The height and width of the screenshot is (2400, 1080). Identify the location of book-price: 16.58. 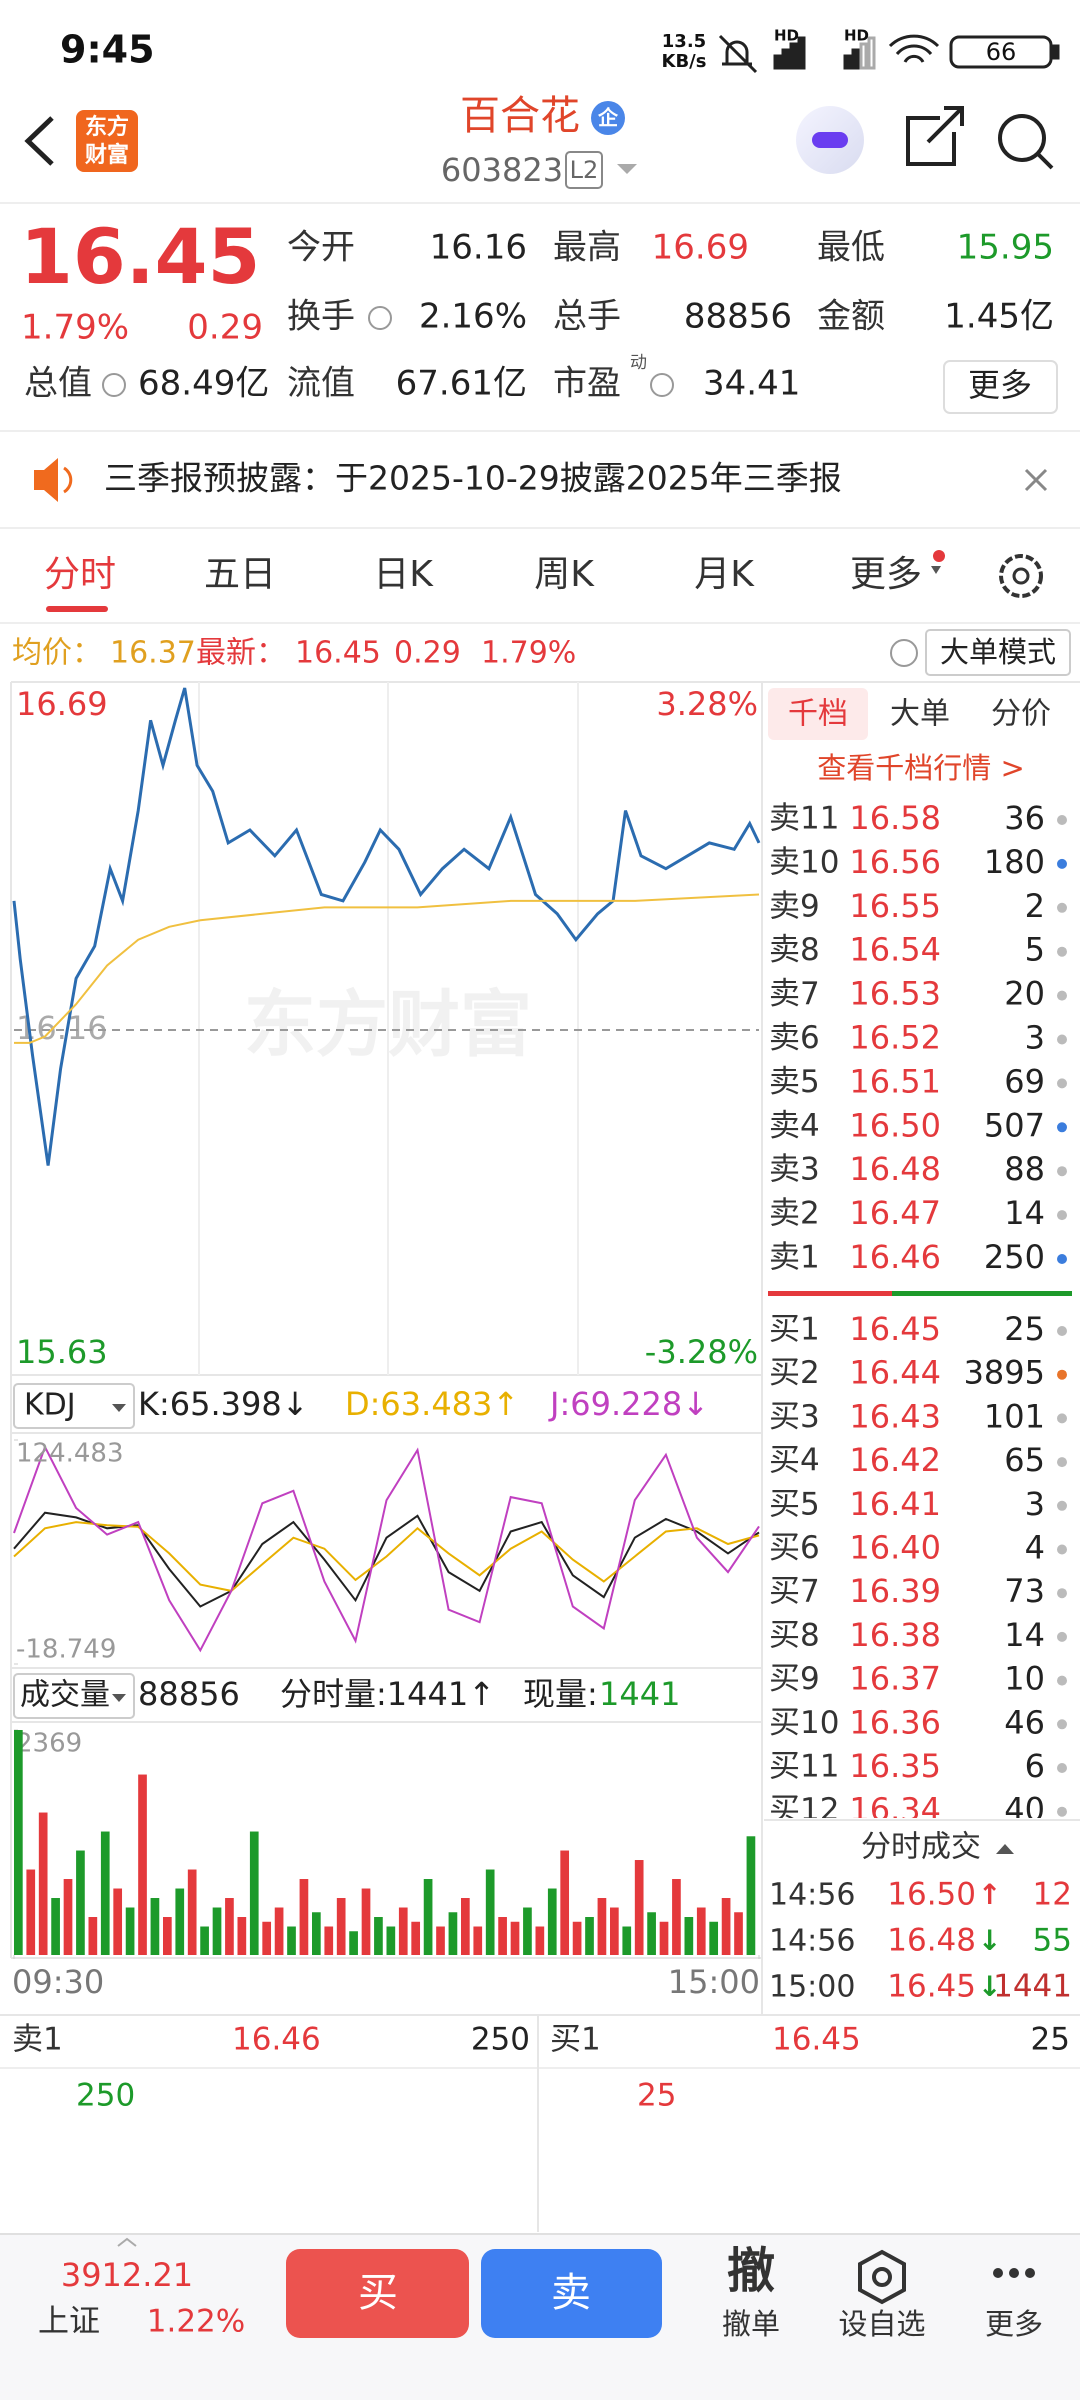
(895, 818).